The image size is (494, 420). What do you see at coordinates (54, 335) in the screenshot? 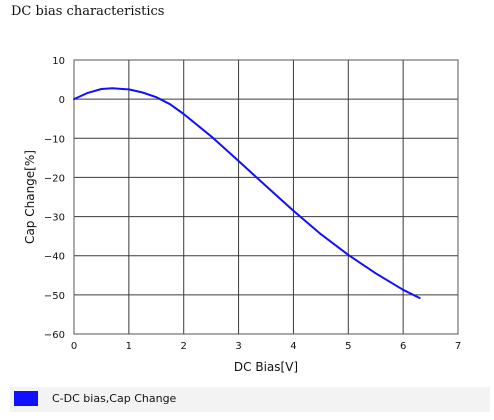
I see `y-tick-label: −60` at bounding box center [54, 335].